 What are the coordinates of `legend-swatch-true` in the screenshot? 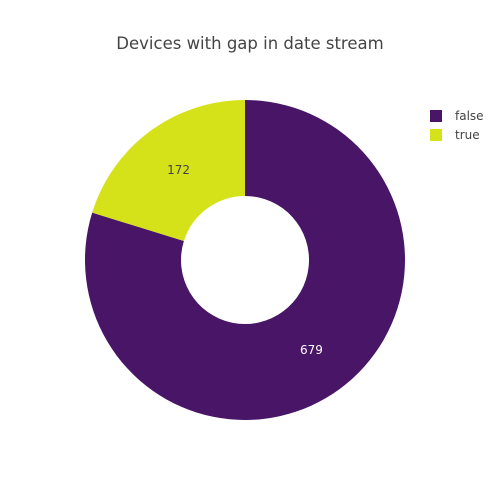 It's located at (436, 134).